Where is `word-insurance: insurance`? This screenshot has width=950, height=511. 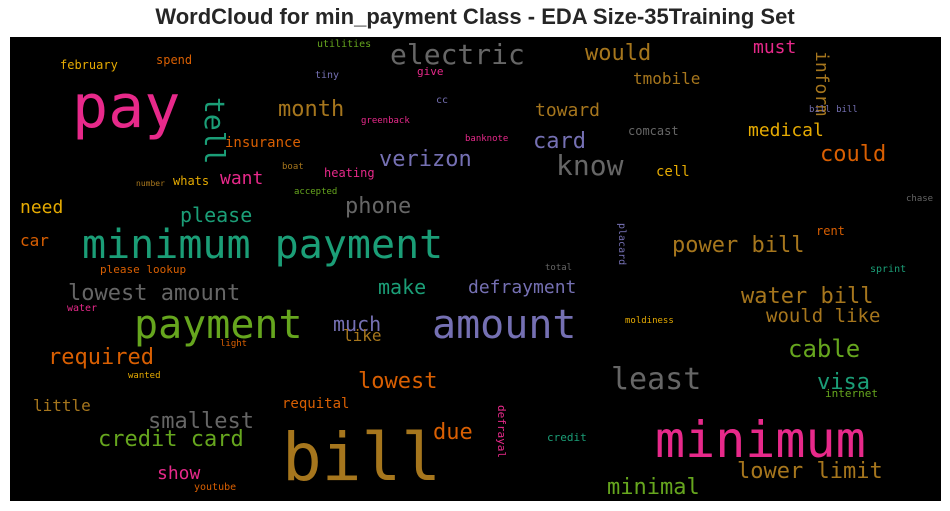
word-insurance: insurance is located at coordinates (263, 143).